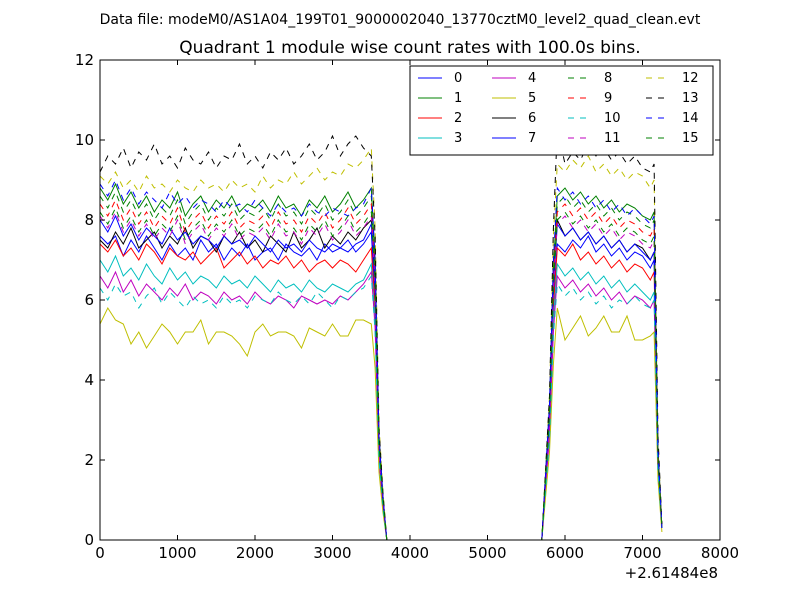  What do you see at coordinates (255, 553) in the screenshot?
I see `x-tick-label: 2000` at bounding box center [255, 553].